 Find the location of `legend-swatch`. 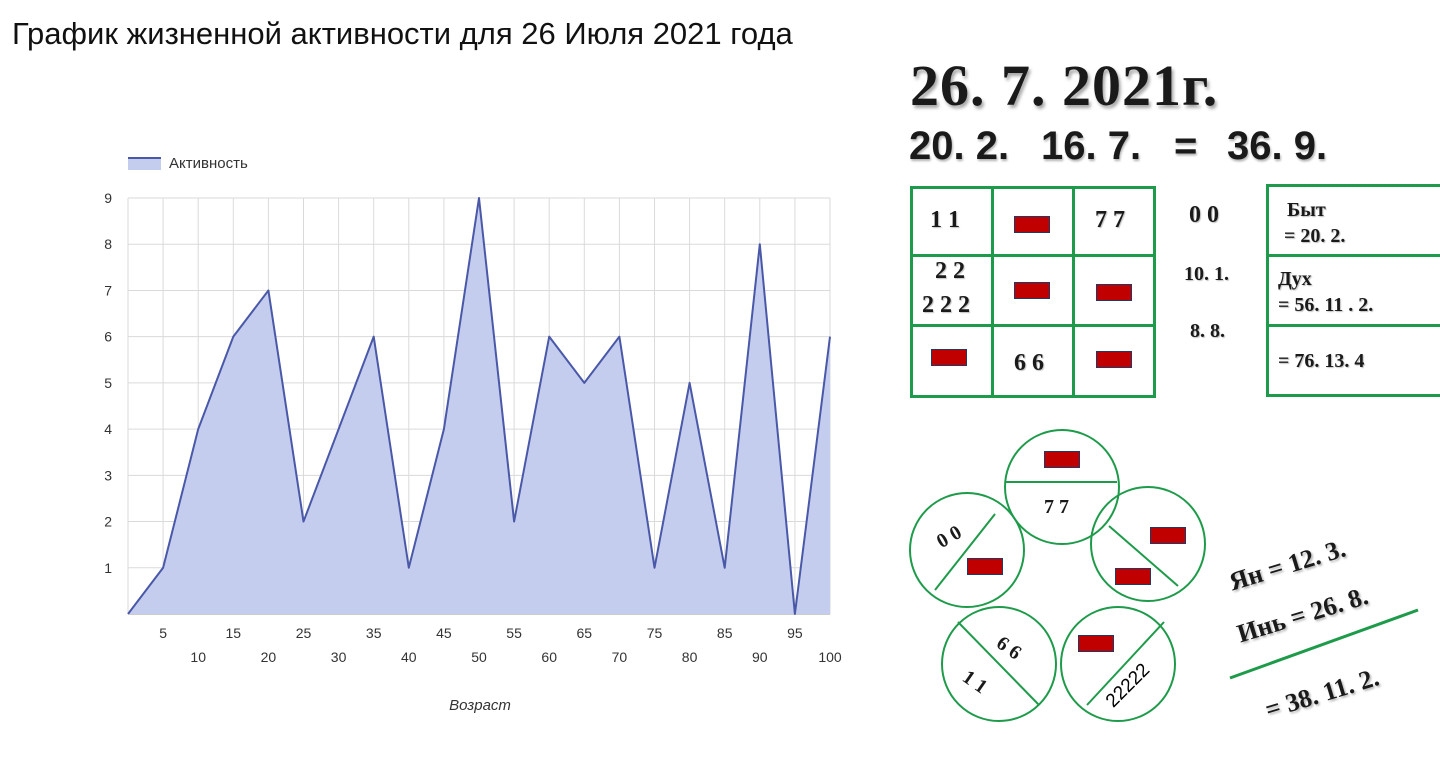

legend-swatch is located at coordinates (144, 164).